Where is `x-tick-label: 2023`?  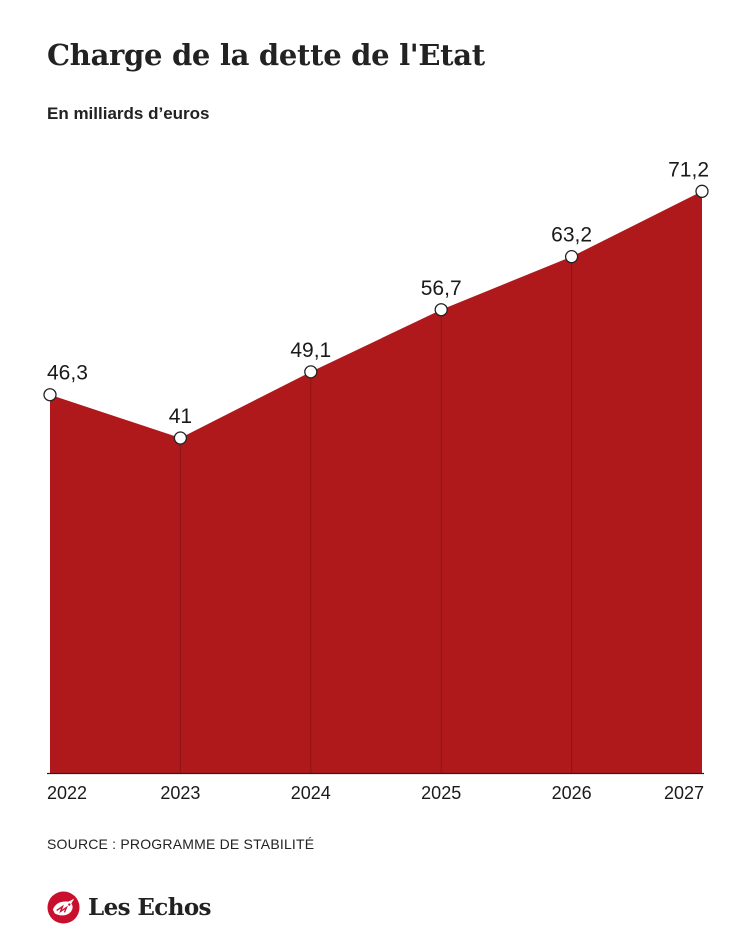
x-tick-label: 2023 is located at coordinates (180, 793).